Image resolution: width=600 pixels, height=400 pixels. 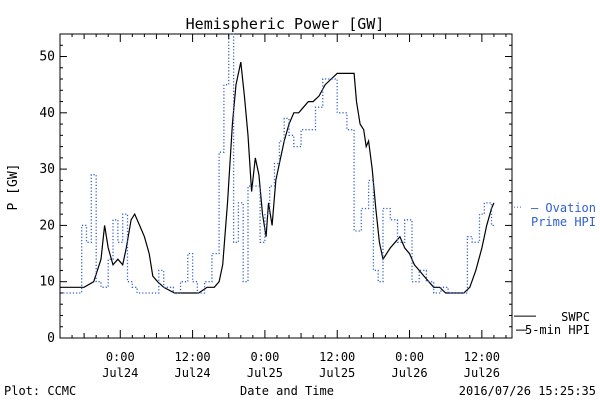 What do you see at coordinates (557, 330) in the screenshot?
I see `legend-swpc-line2: 5-min HPI` at bounding box center [557, 330].